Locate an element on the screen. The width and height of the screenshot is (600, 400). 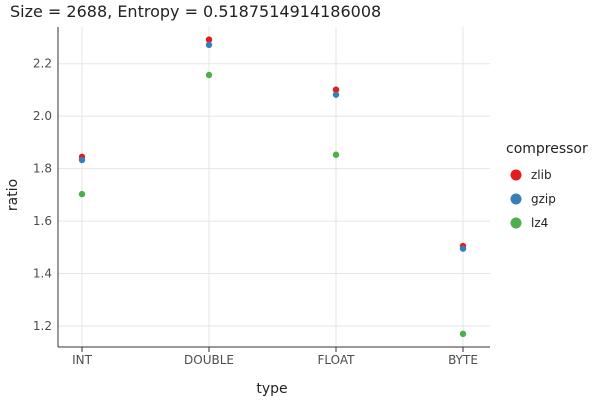
legend: compressor zlib gzip lz4 is located at coordinates (547, 185).